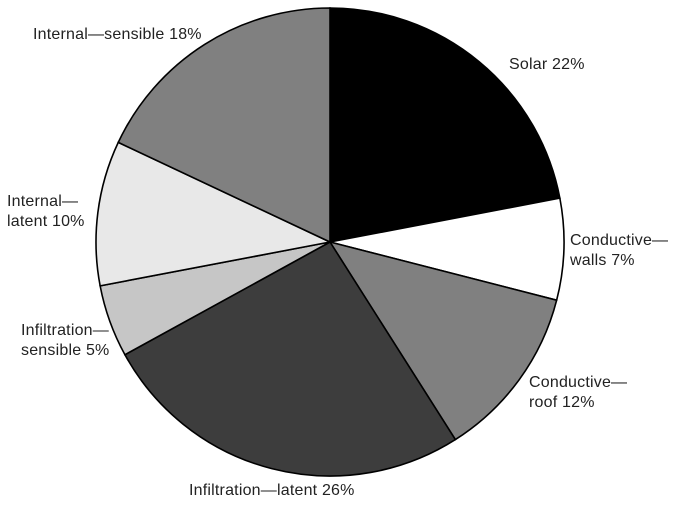 The height and width of the screenshot is (512, 680). What do you see at coordinates (117, 34) in the screenshot?
I see `label-internal-sensible: Internal—sensible 18%` at bounding box center [117, 34].